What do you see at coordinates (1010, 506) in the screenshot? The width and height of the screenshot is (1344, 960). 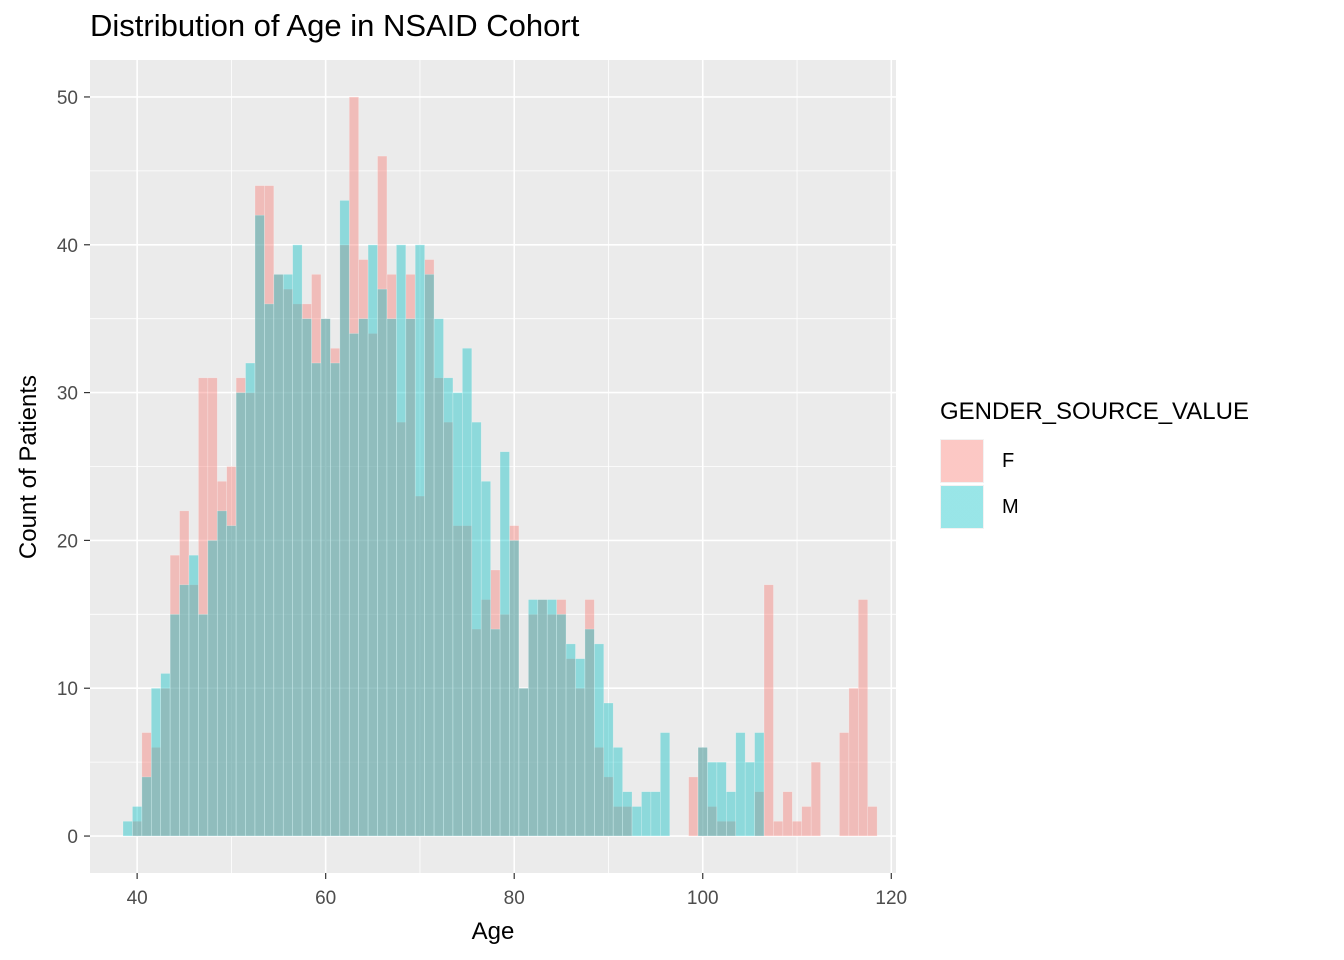 I see `legend-label-m: M` at bounding box center [1010, 506].